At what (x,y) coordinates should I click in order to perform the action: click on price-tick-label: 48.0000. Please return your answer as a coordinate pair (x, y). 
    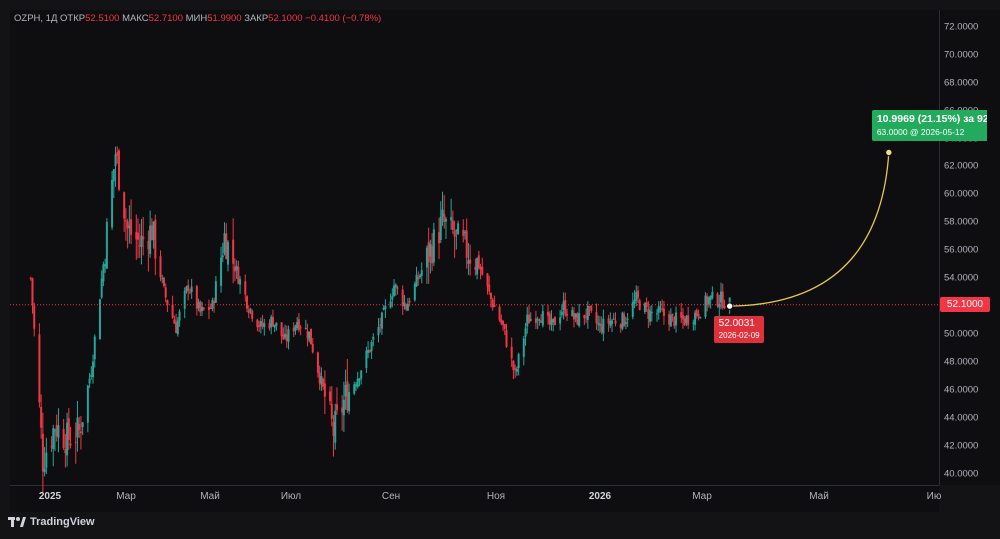
    Looking at the image, I should click on (961, 362).